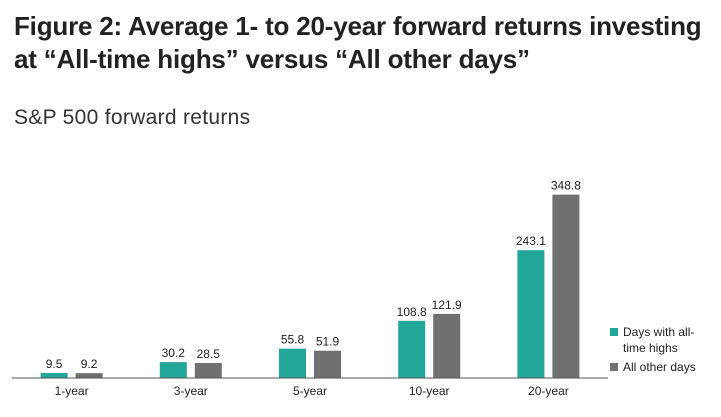 The image size is (721, 417). I want to click on legend: Days with all-time highs All other days, so click(665, 351).